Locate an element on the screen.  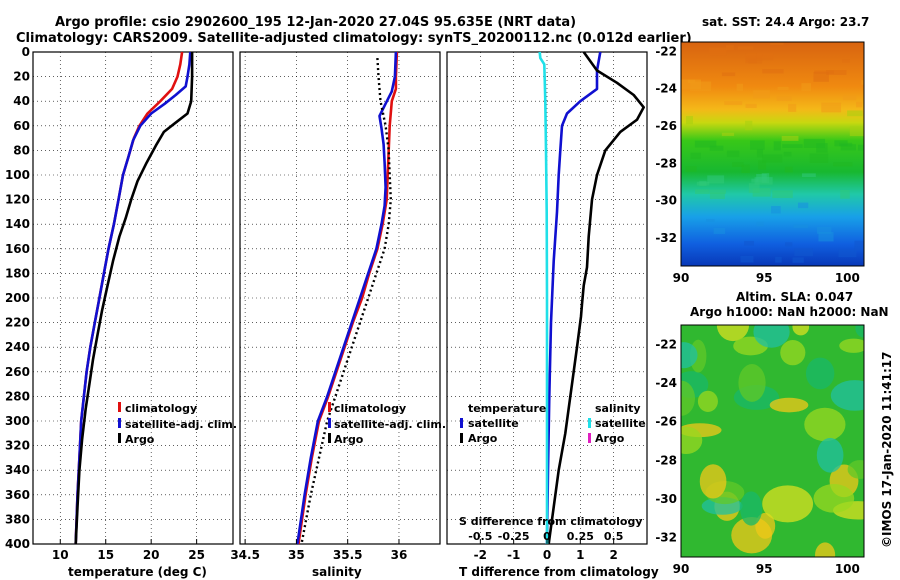
x-tick-label: -2 is located at coordinates (480, 555).